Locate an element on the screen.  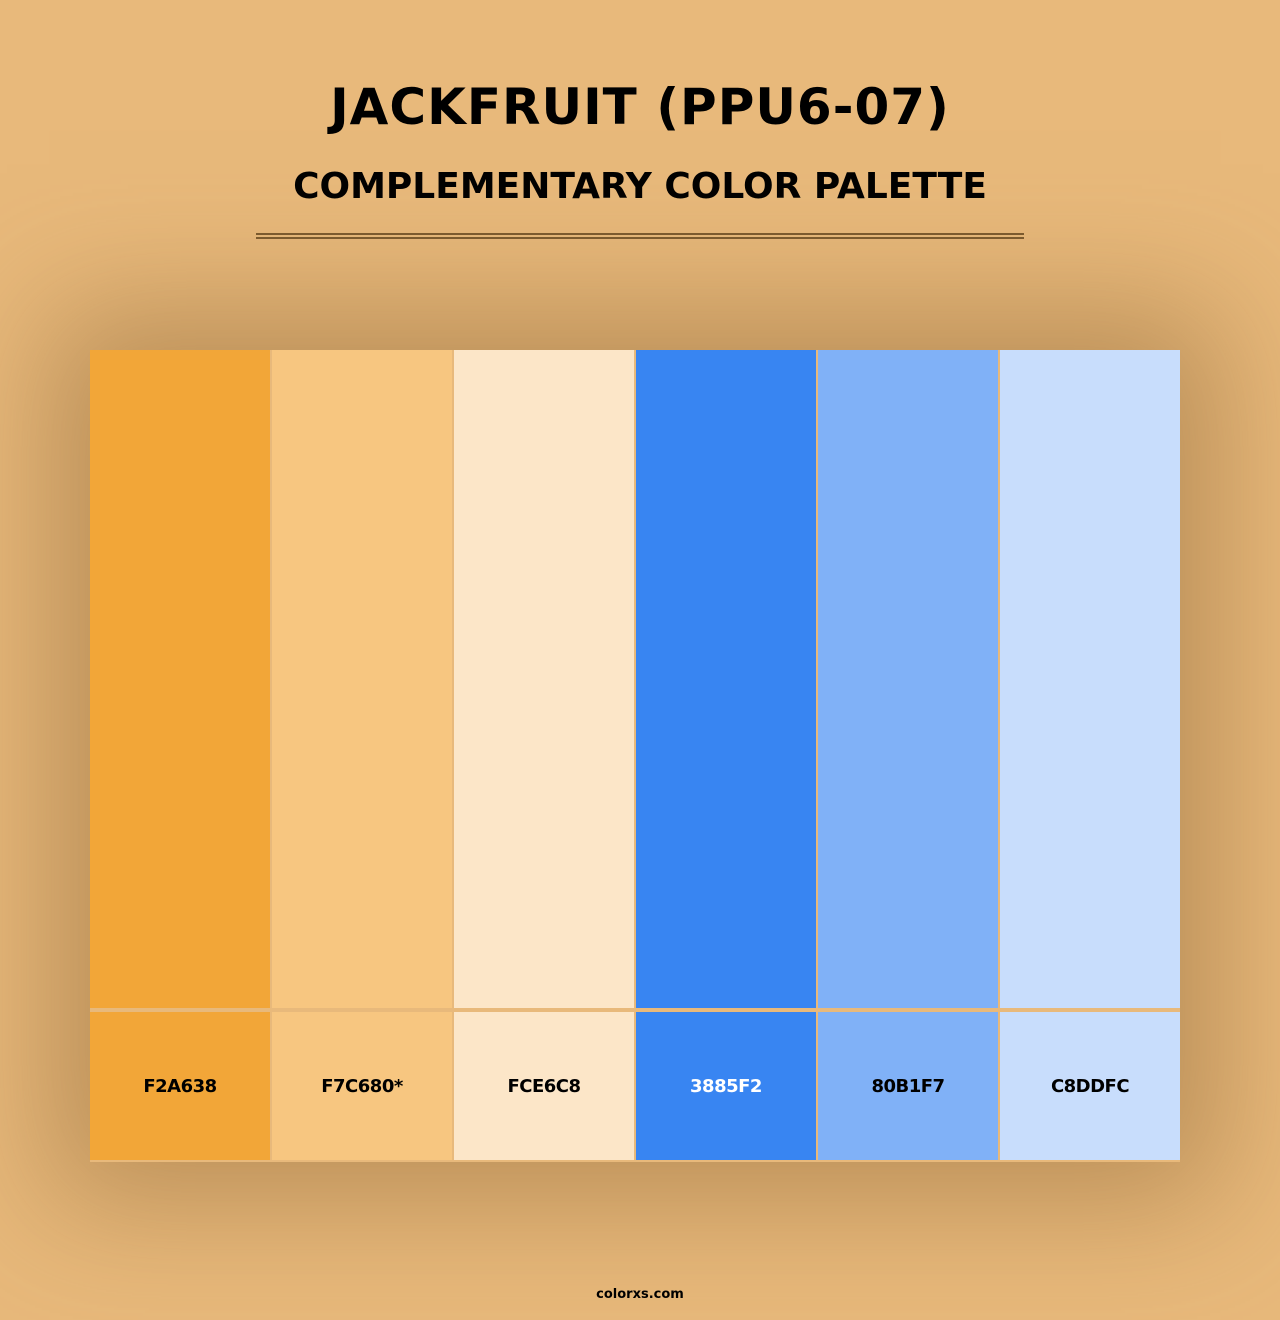
swatch: 3885F2 is located at coordinates (726, 756).